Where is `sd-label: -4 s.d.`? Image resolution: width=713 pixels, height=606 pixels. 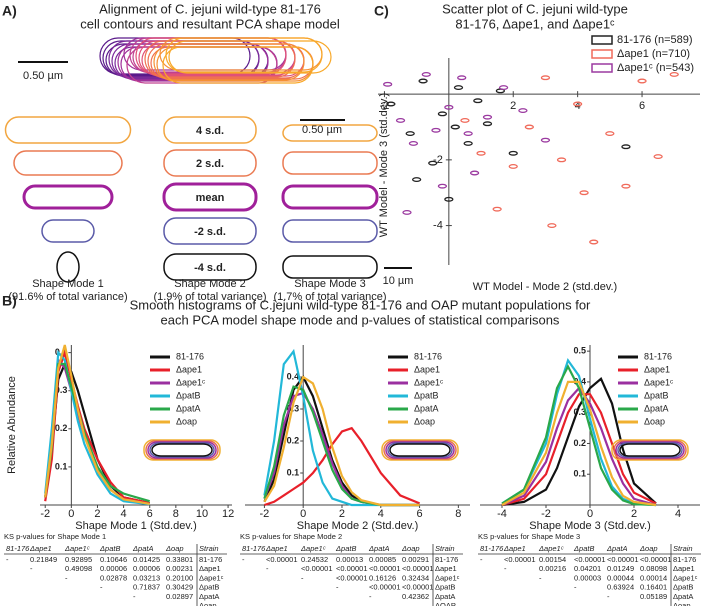
sd-label: -4 s.d. is located at coordinates (210, 268).